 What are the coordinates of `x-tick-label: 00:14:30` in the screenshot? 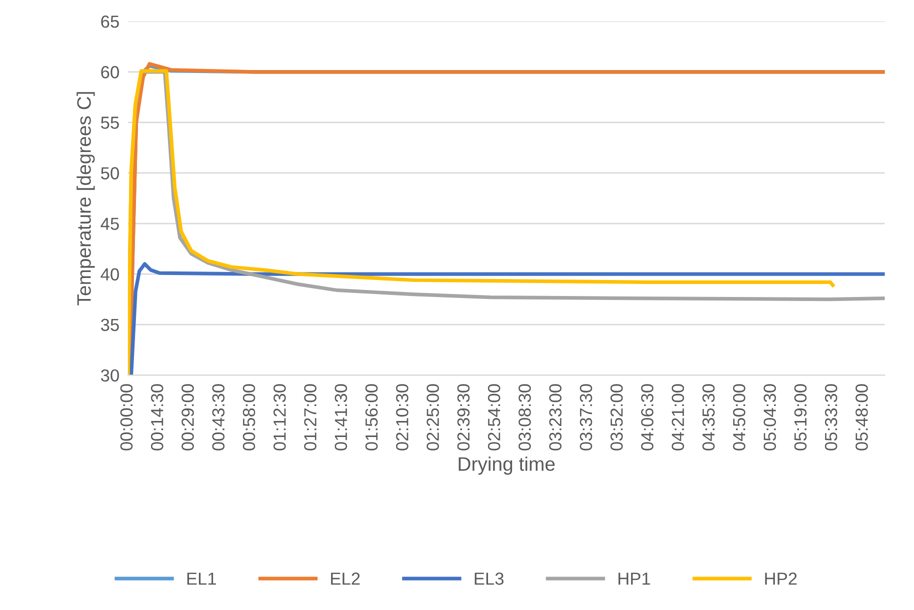 It's located at (157, 417).